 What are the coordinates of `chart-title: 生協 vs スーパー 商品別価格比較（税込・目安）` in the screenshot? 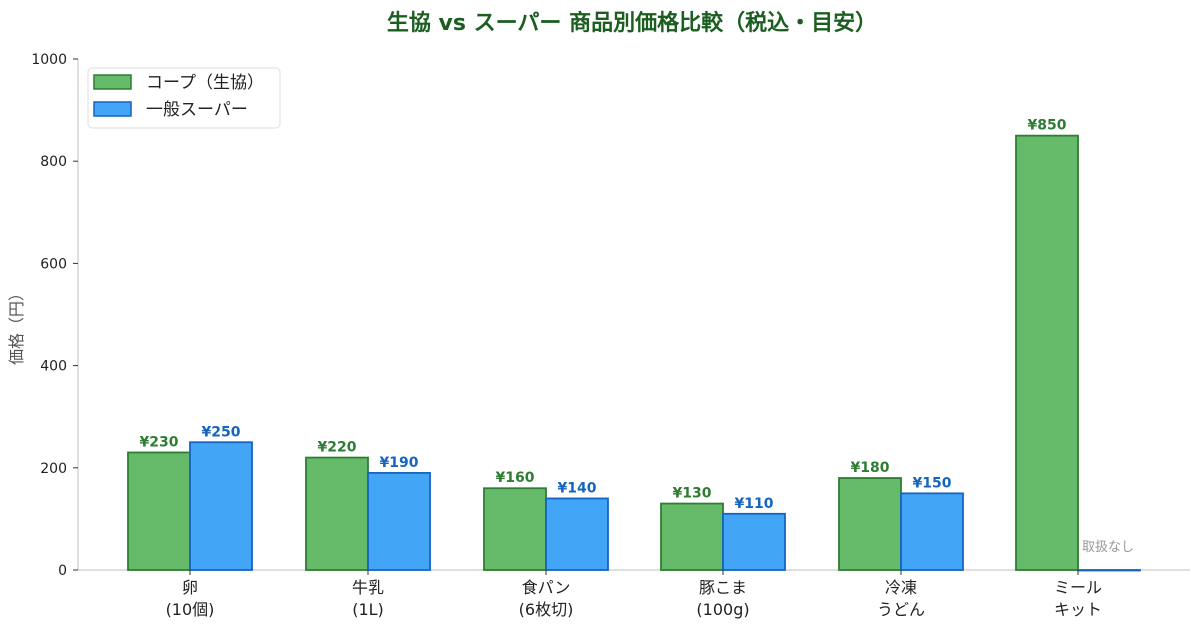 It's located at (632, 23).